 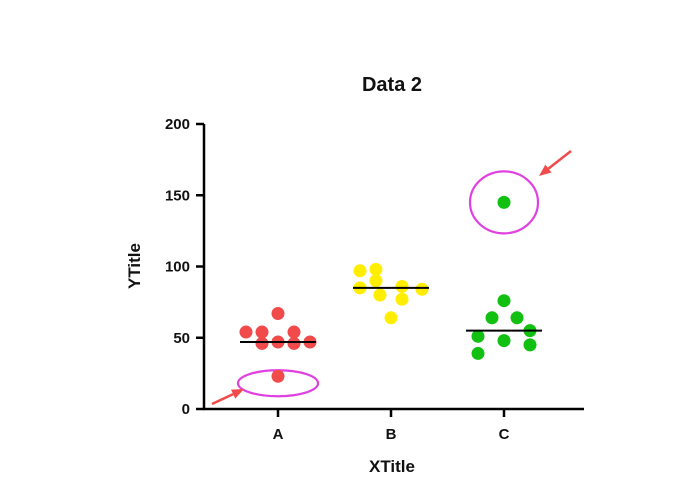 What do you see at coordinates (177, 267) in the screenshot?
I see `y-tick-label: 100` at bounding box center [177, 267].